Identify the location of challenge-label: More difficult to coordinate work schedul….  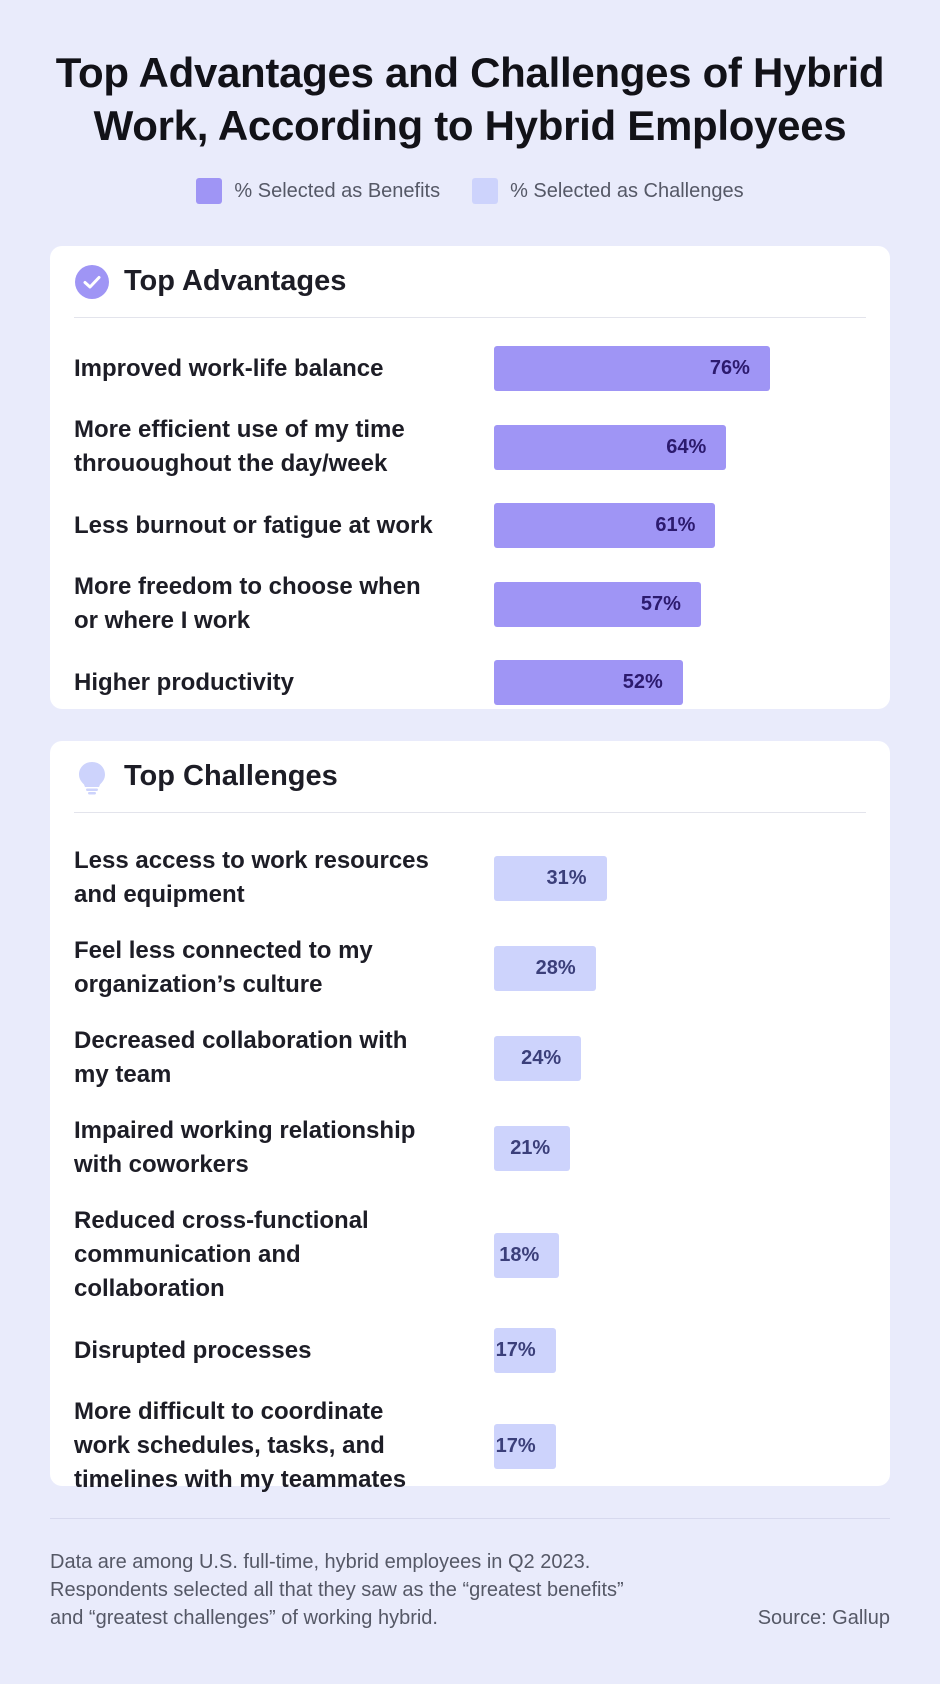
(269, 1446).